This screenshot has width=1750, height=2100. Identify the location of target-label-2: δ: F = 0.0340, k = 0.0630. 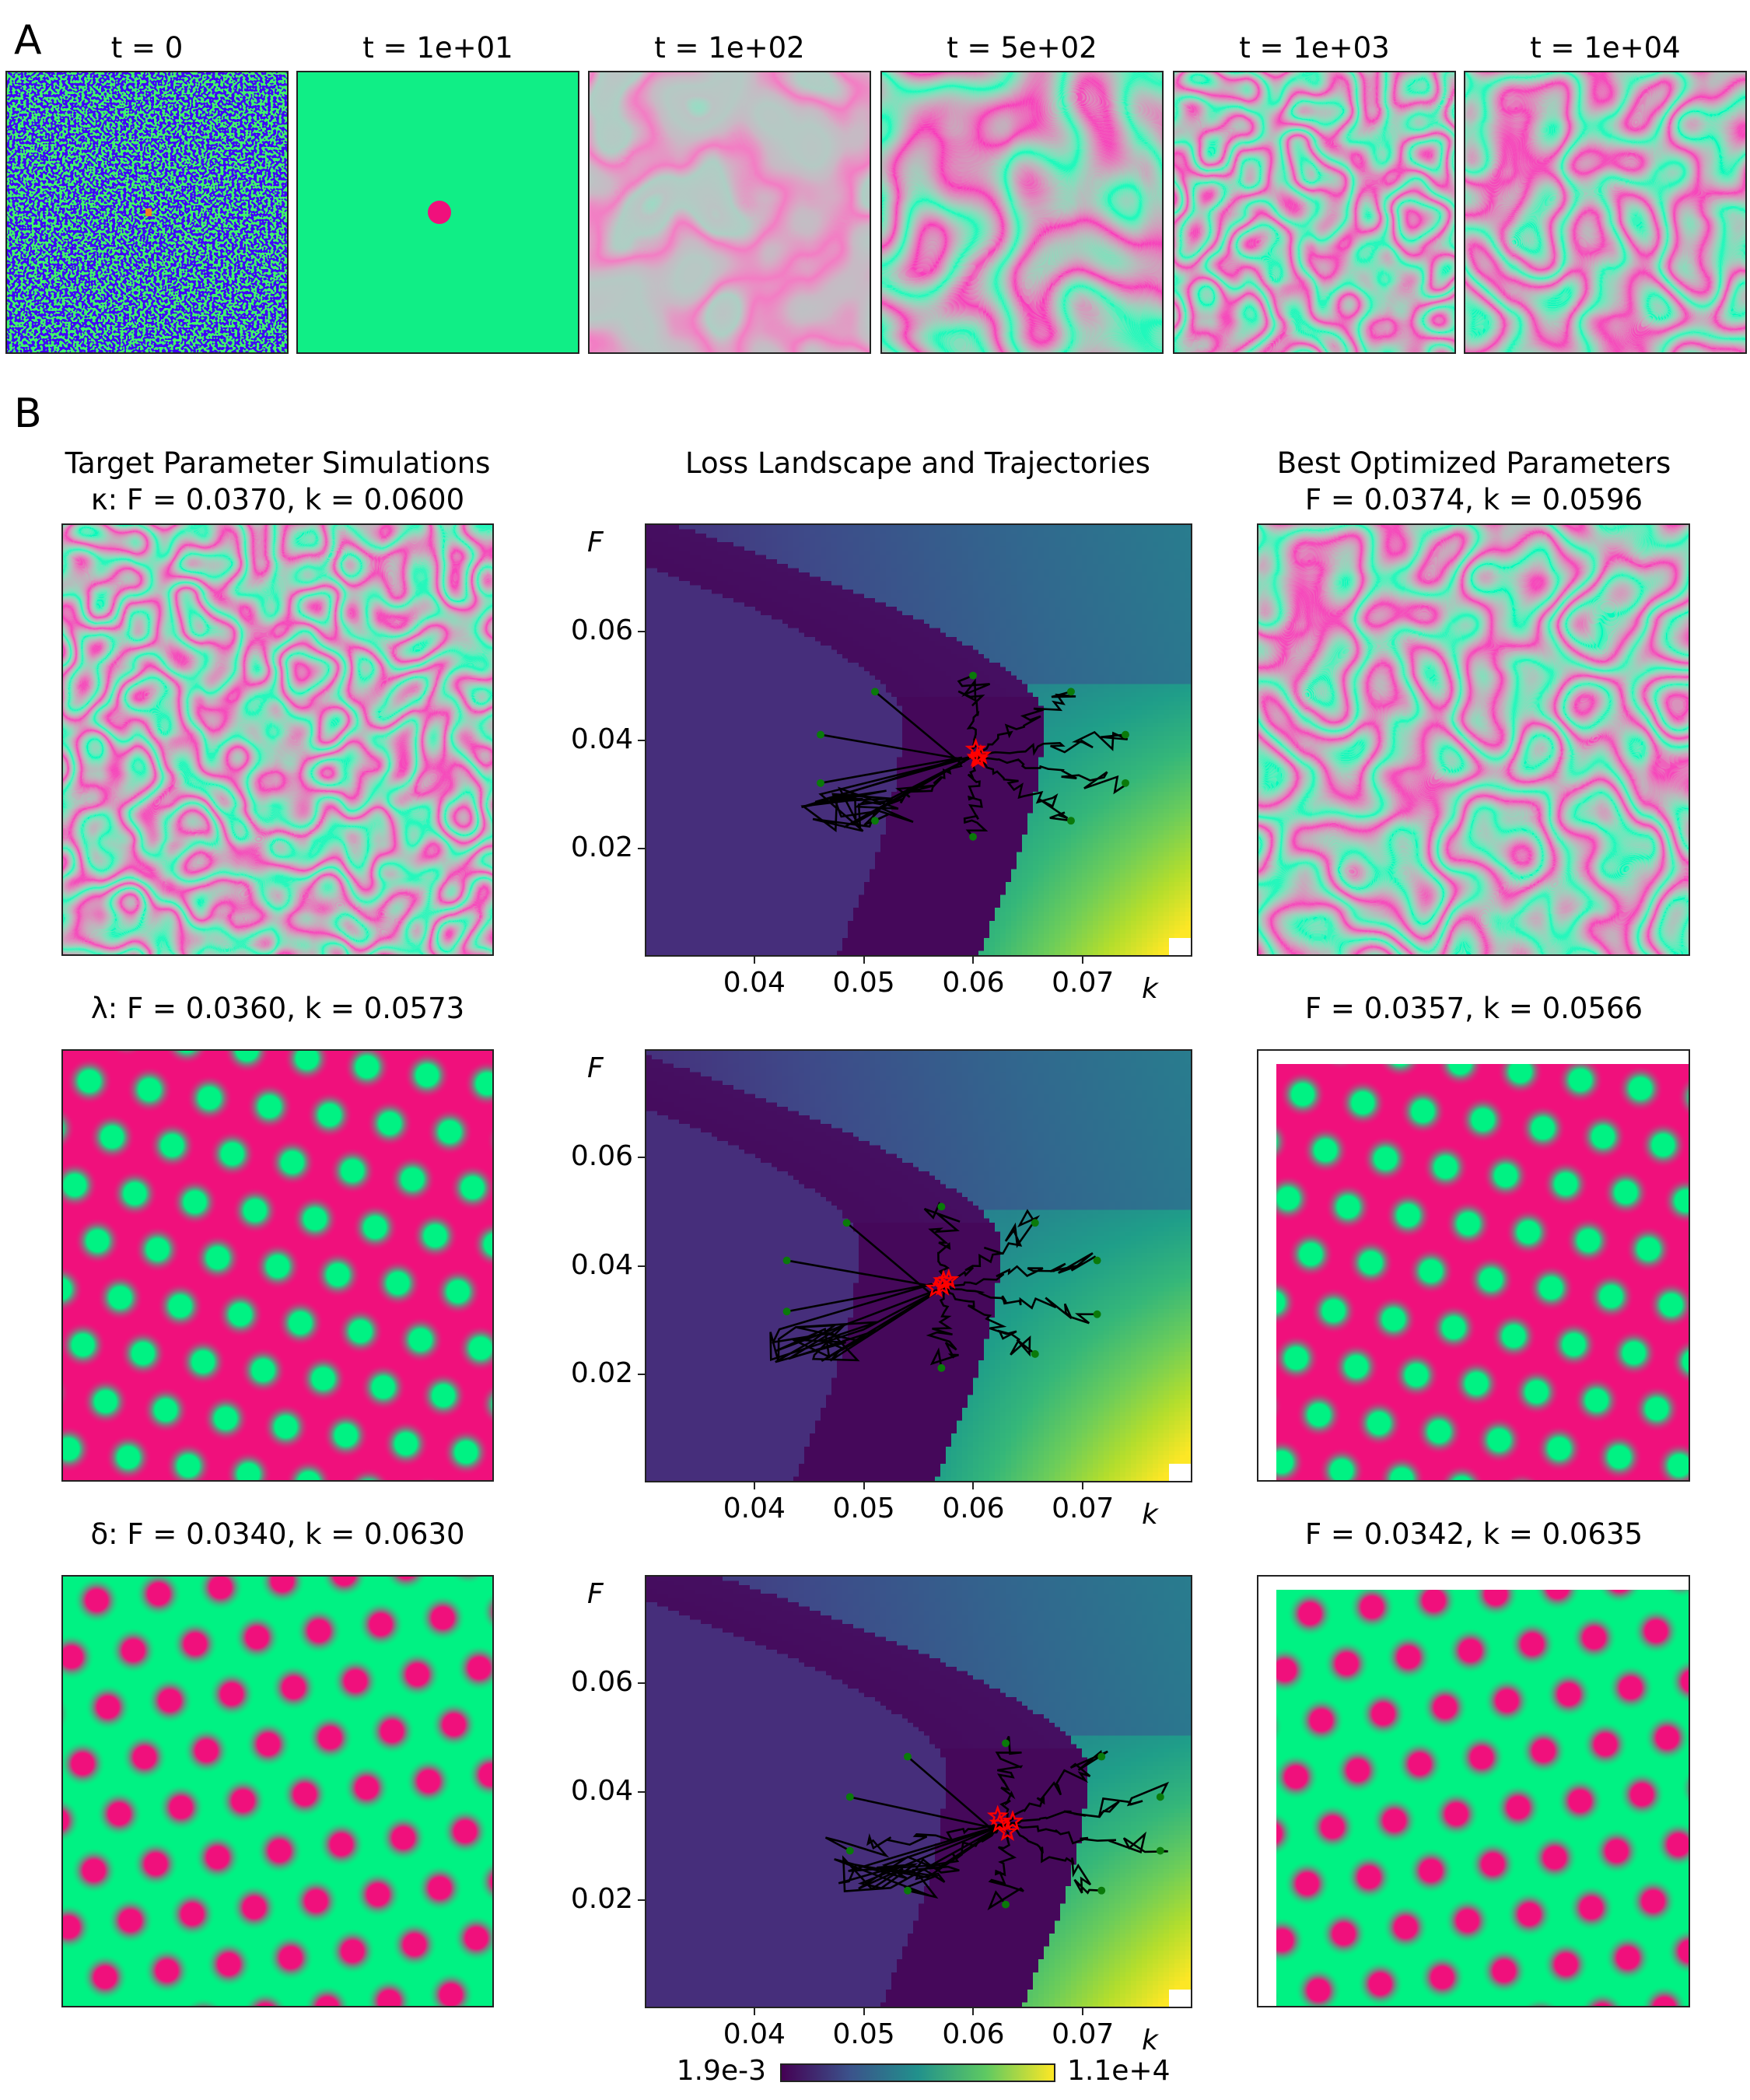
(278, 1534).